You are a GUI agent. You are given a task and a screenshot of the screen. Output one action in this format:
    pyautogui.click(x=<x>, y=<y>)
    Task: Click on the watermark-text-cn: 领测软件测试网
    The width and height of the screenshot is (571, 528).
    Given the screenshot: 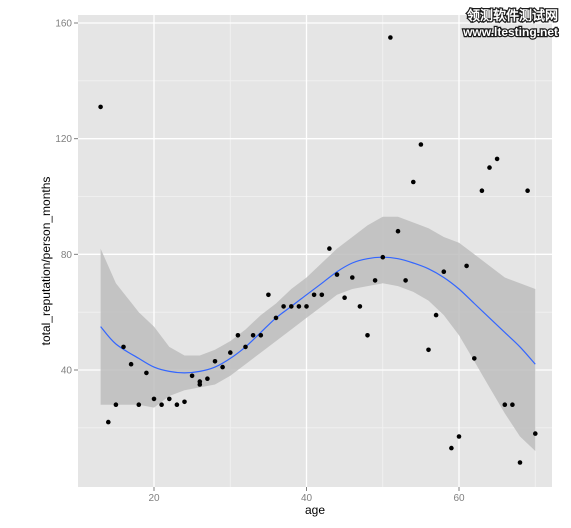 What is the action you would take?
    pyautogui.click(x=512, y=16)
    